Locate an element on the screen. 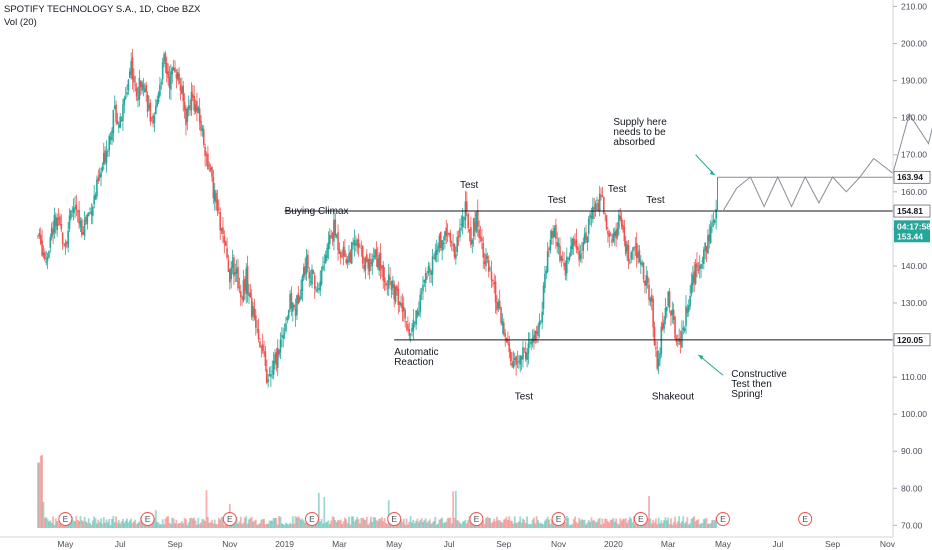  level-tag-154-label: 154.81 is located at coordinates (910, 211).